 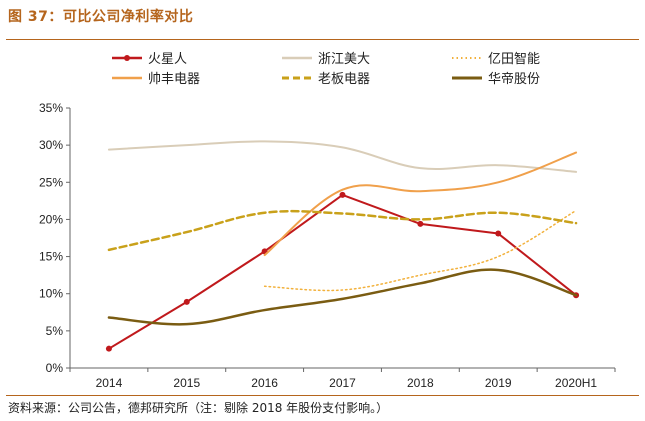 I want to click on x-tick-label: 2019, so click(x=498, y=383).